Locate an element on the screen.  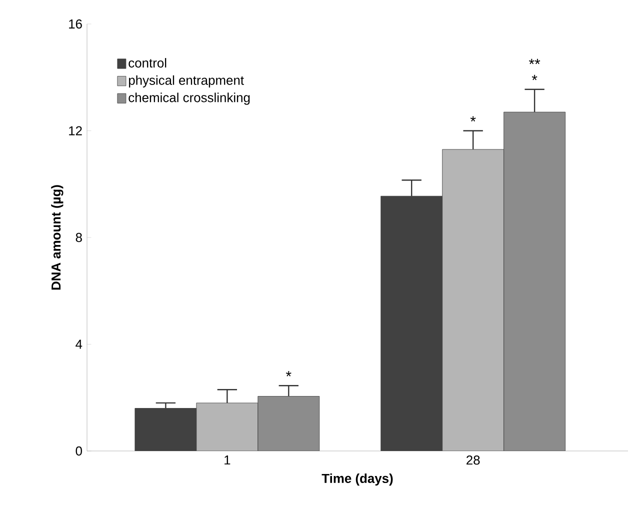
x-tick-label: 1 is located at coordinates (227, 460).